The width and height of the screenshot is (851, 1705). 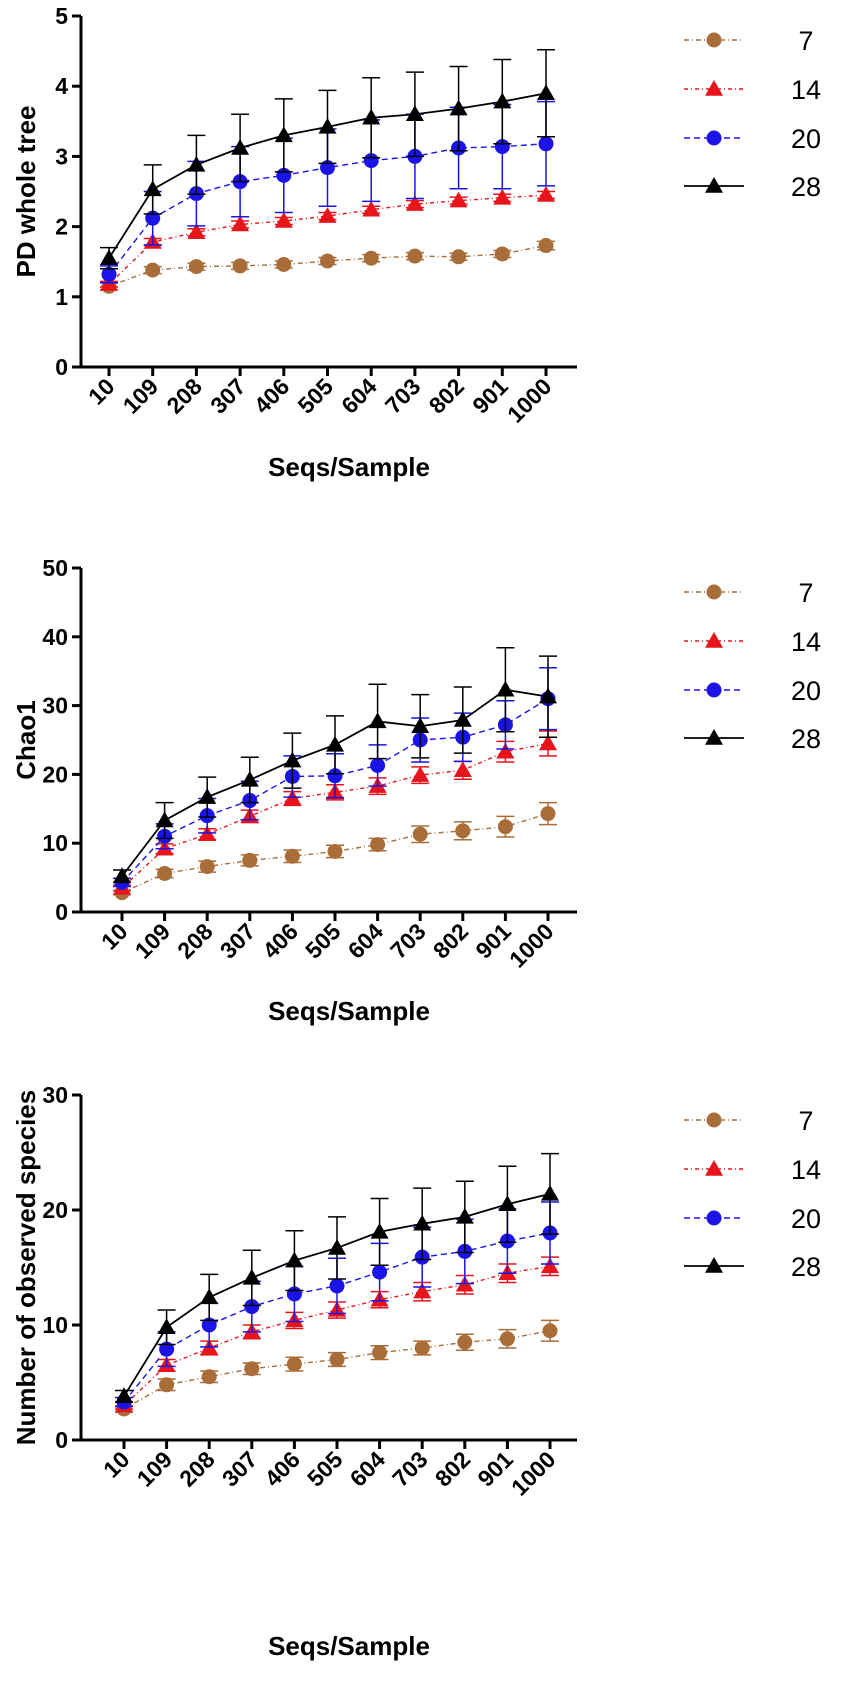 What do you see at coordinates (806, 1219) in the screenshot?
I see `legend-label: 20` at bounding box center [806, 1219].